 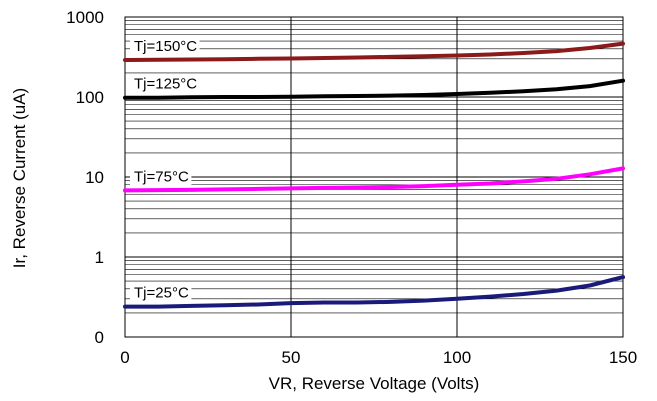 What do you see at coordinates (374, 383) in the screenshot?
I see `x-axis-title: VR, Reverse Voltage (Volts)` at bounding box center [374, 383].